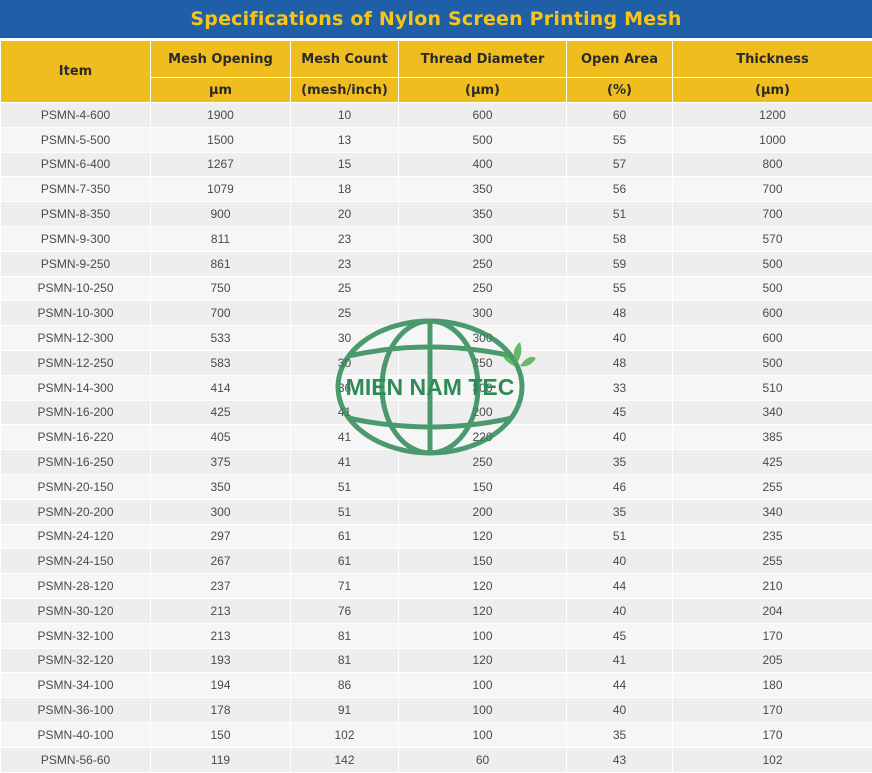  What do you see at coordinates (76, 313) in the screenshot?
I see `cell-item: PSMN-10-300` at bounding box center [76, 313].